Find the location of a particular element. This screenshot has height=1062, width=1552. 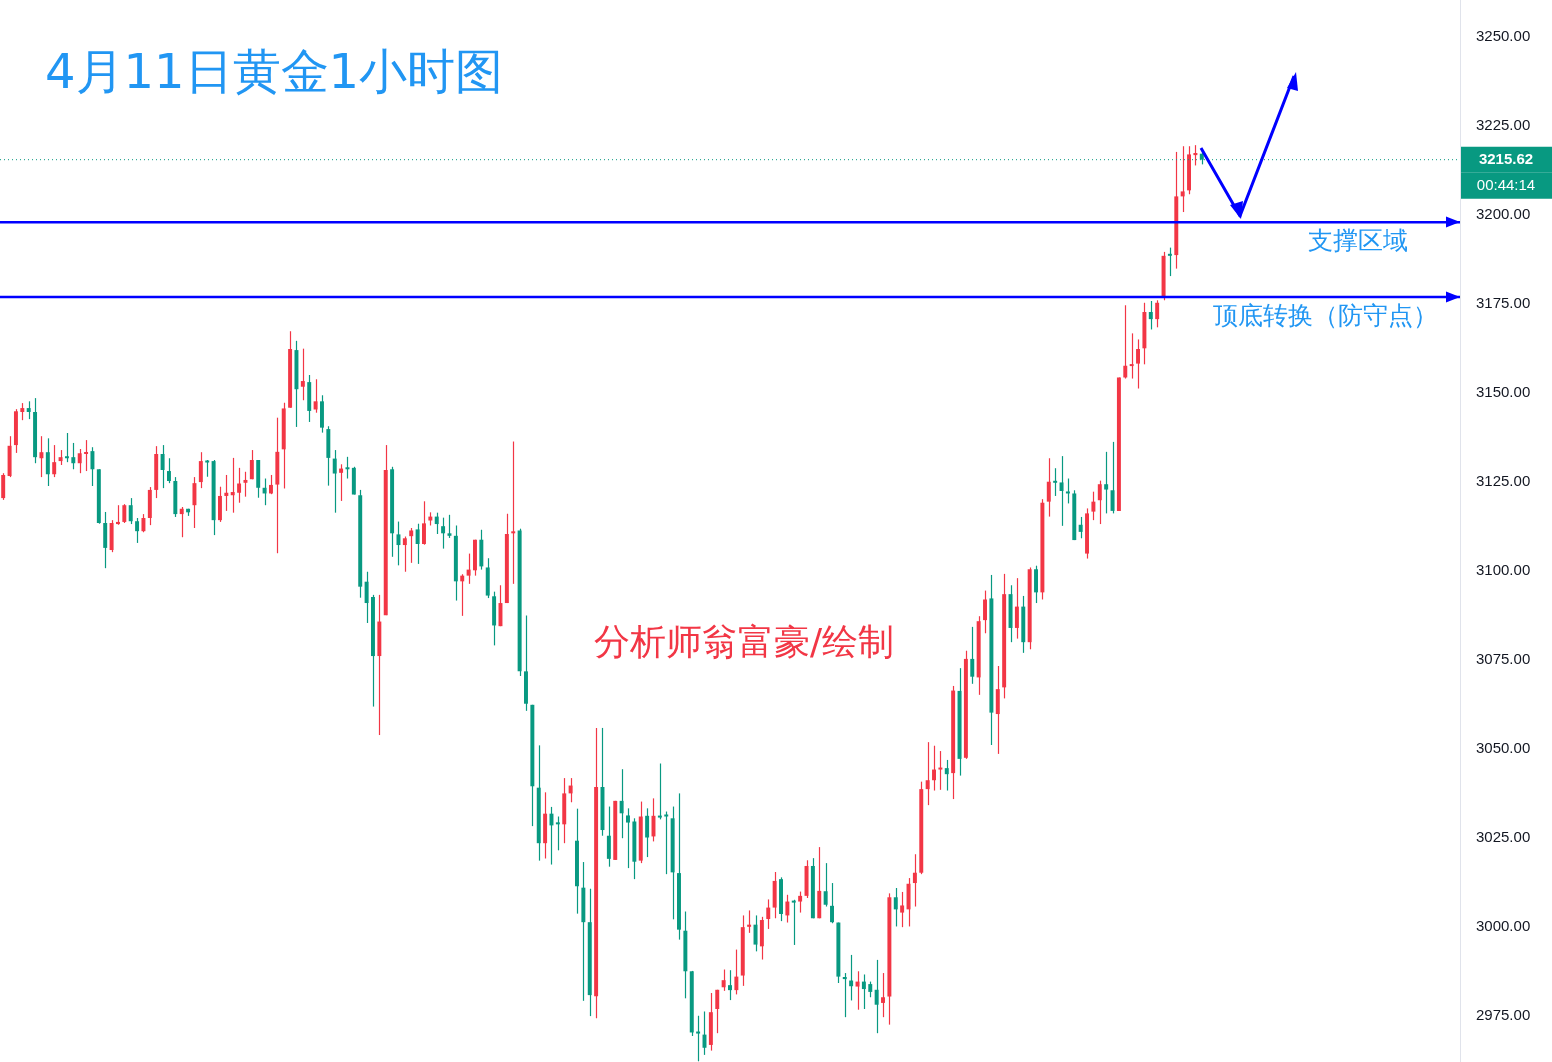

y-tick-label: 3050.00 is located at coordinates (1503, 748).